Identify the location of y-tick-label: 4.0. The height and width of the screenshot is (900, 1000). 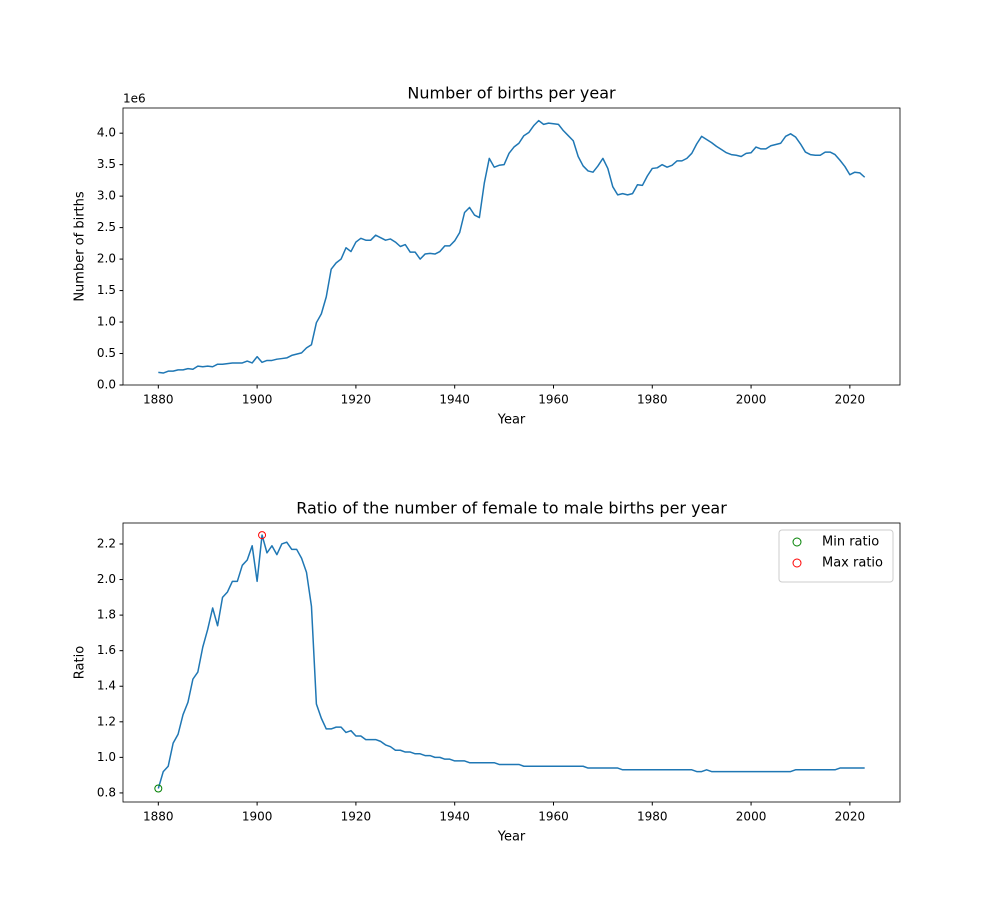
(106, 133).